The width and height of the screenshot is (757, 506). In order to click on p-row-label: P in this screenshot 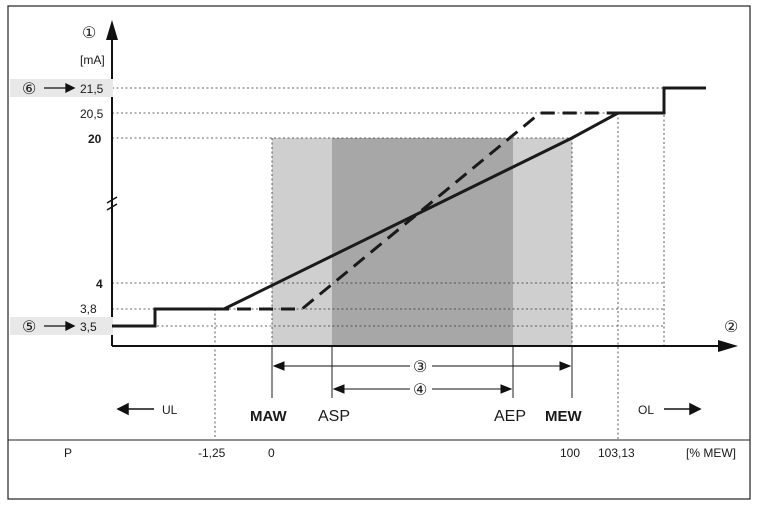, I will do `click(68, 453)`.